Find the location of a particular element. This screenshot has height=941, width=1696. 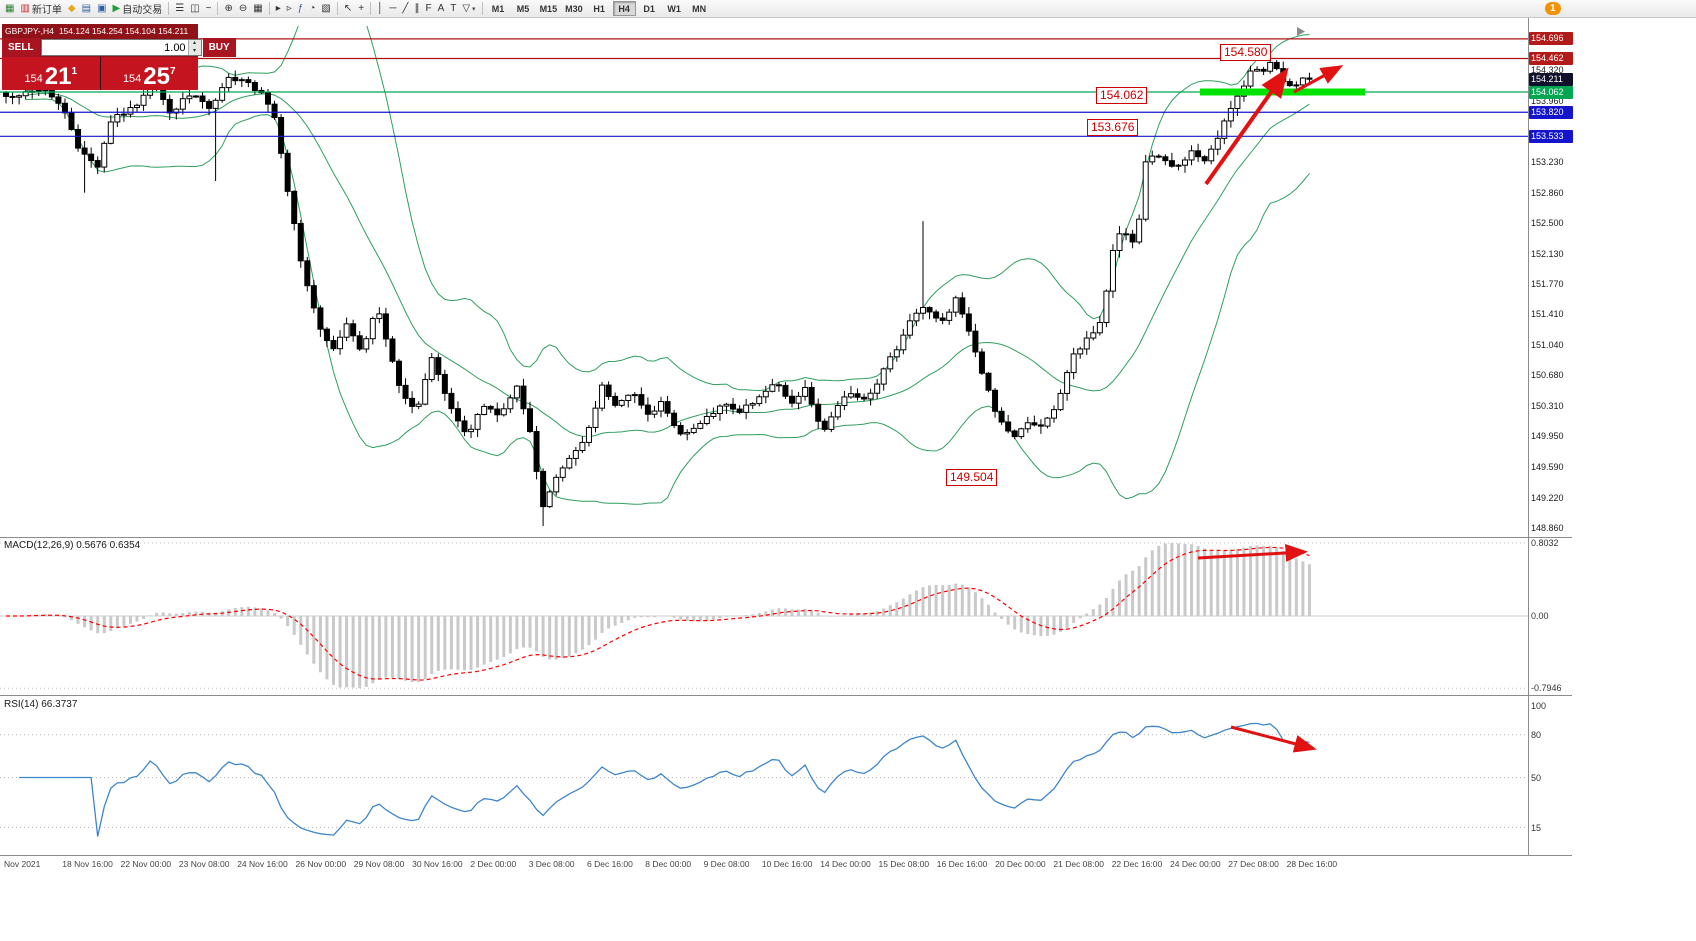

periods-button: ◔ is located at coordinates (312, 9).